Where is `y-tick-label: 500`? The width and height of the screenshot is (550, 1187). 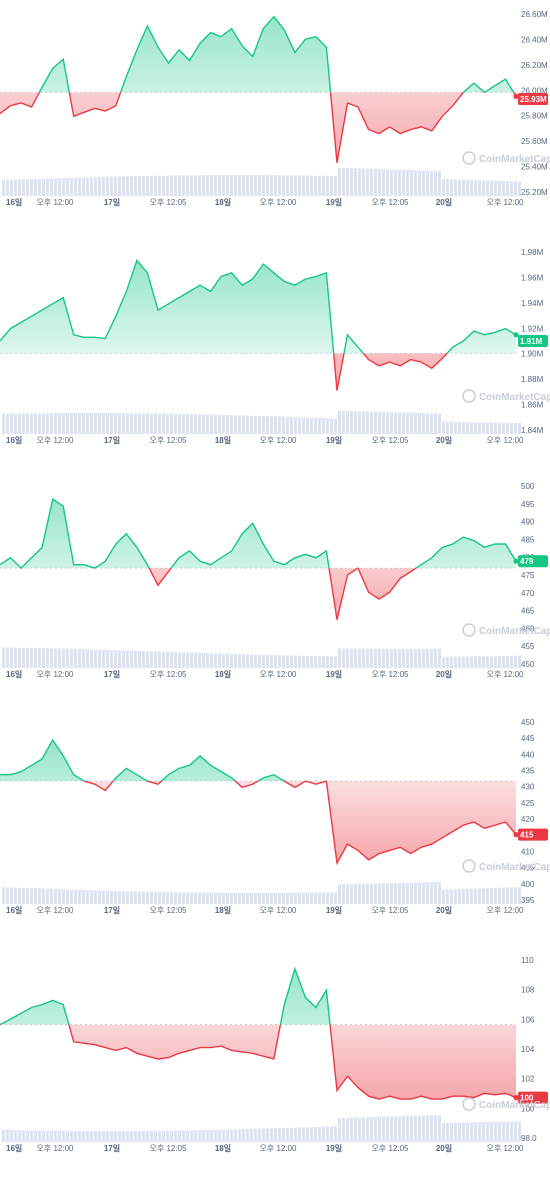 y-tick-label: 500 is located at coordinates (528, 486).